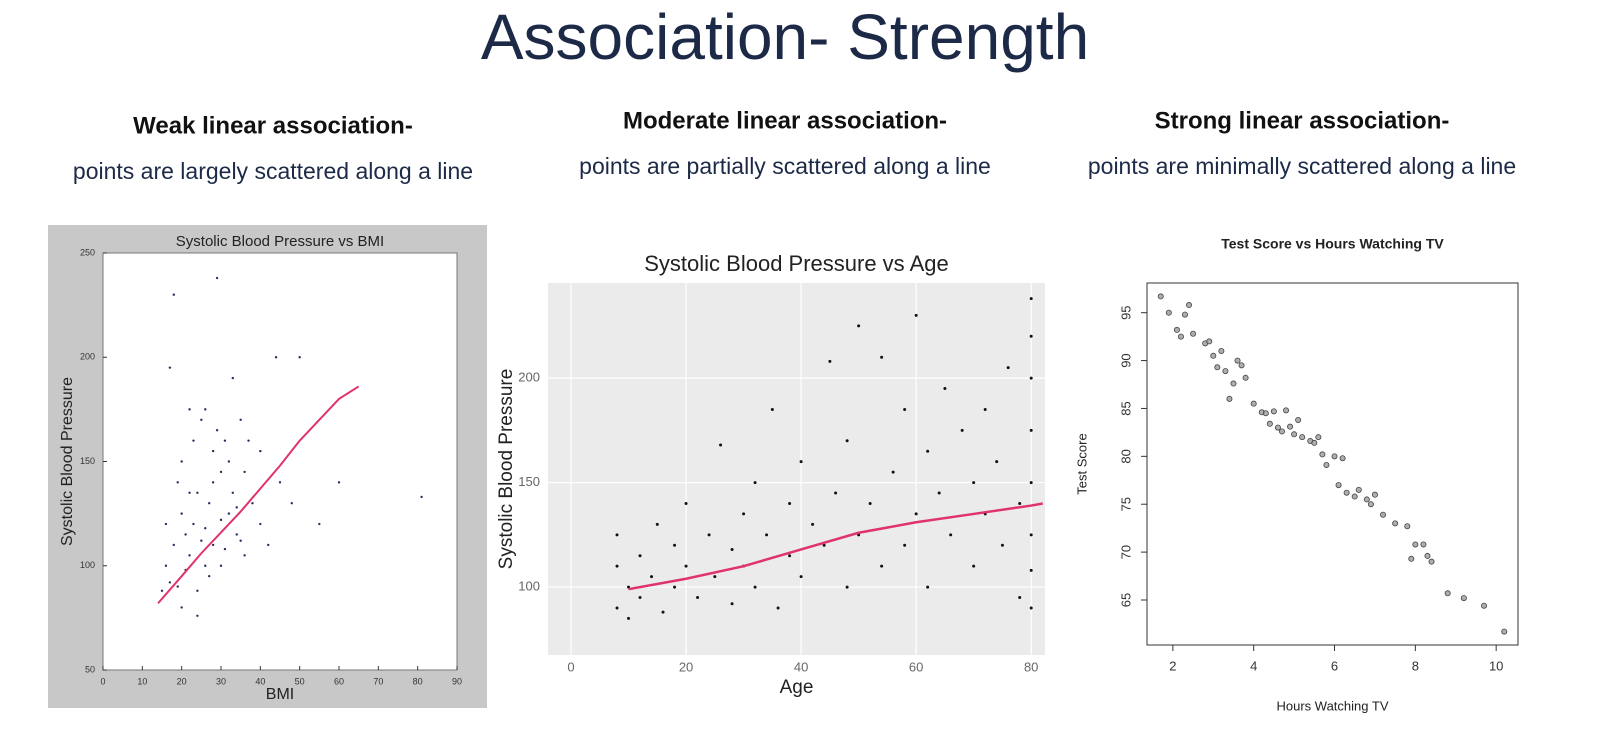 The height and width of the screenshot is (747, 1610). Describe the element at coordinates (87, 357) in the screenshot. I see `y-tick-label: 200` at that location.